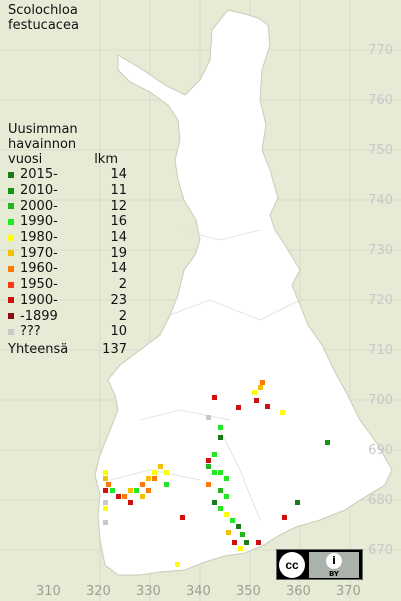 The width and height of the screenshot is (401, 601). What do you see at coordinates (118, 222) in the screenshot?
I see `legend-item-count: 16` at bounding box center [118, 222].